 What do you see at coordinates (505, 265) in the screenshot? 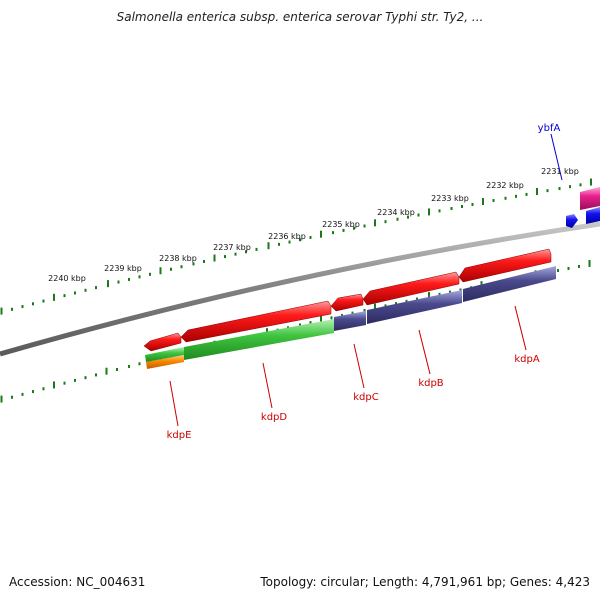
I see `gene-arrow-kdpA` at bounding box center [505, 265].